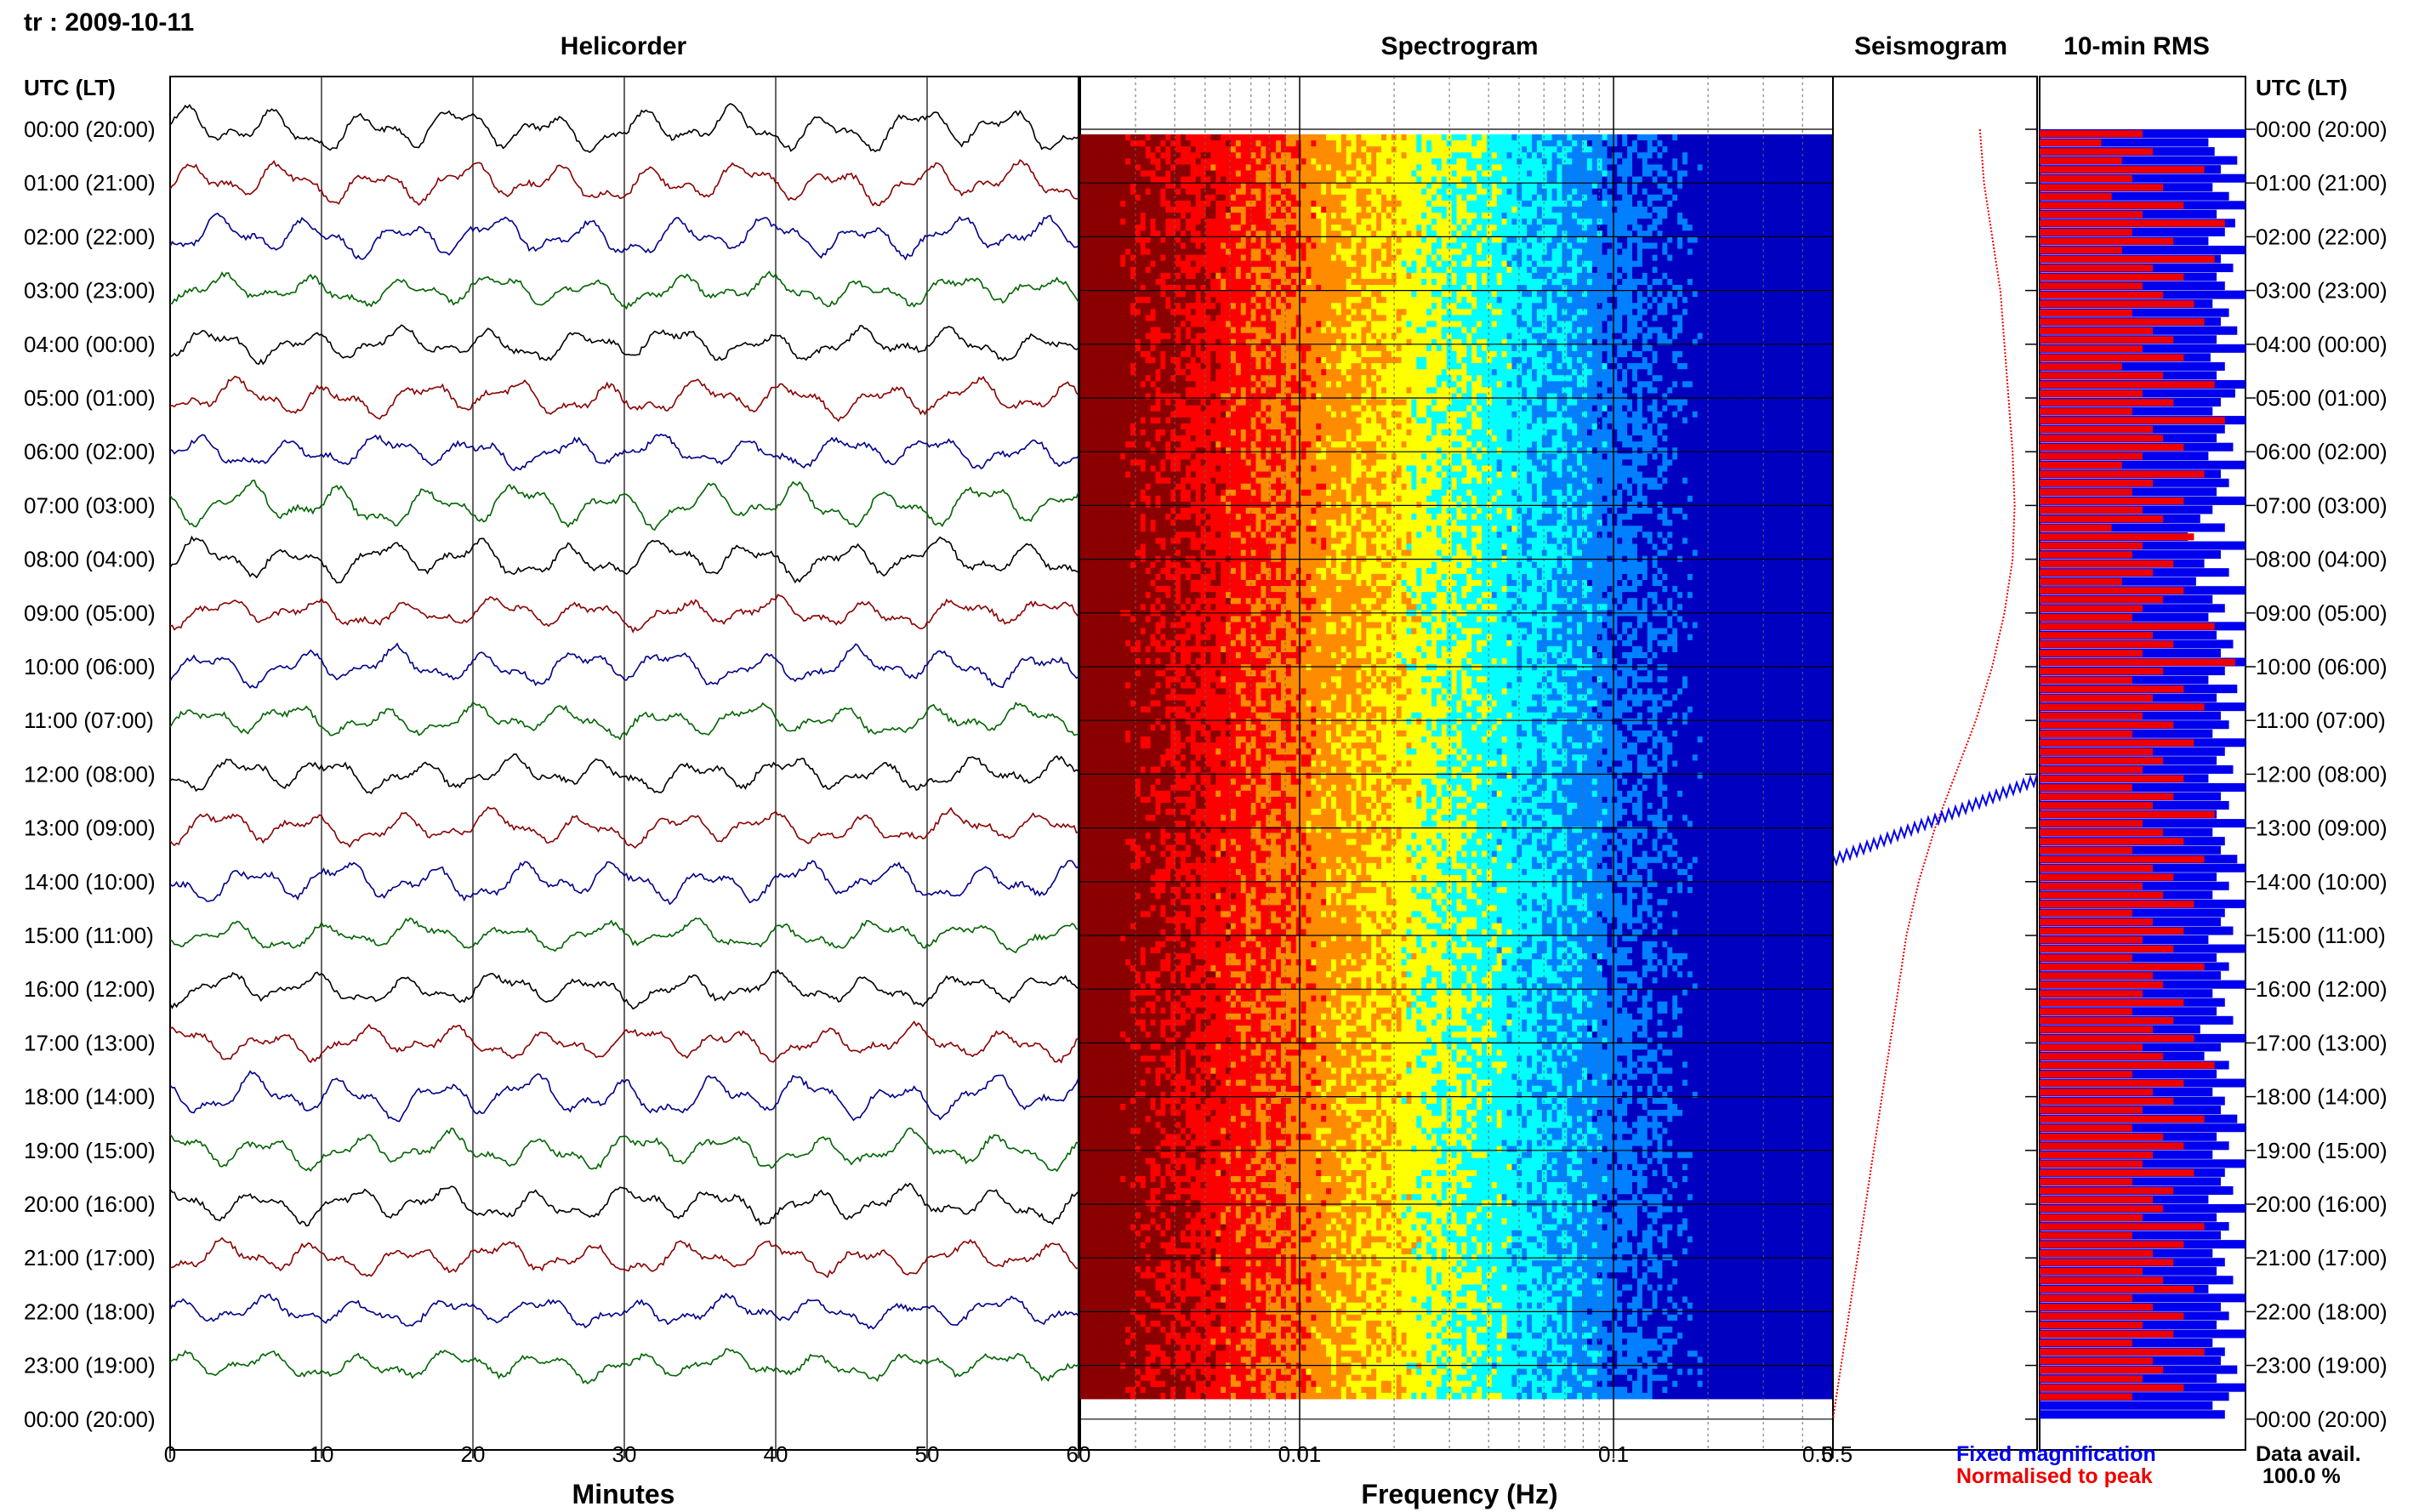  What do you see at coordinates (2322, 1097) in the screenshot?
I see `time-label-right: 18:00 (14:00)` at bounding box center [2322, 1097].